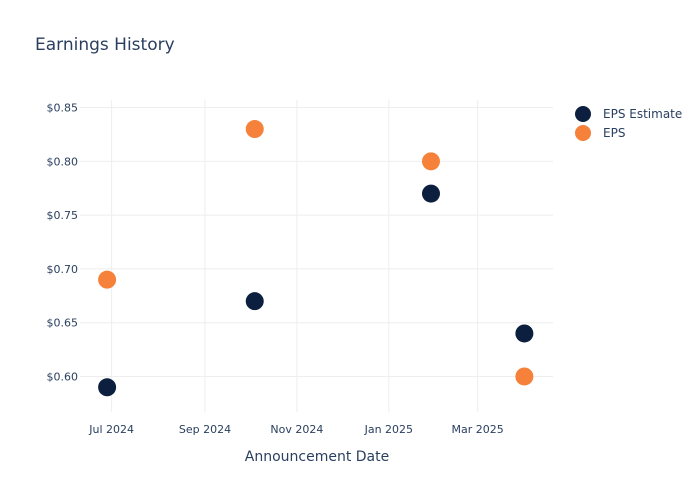 This screenshot has width=700, height=500. I want to click on legend-label: EPS, so click(614, 133).